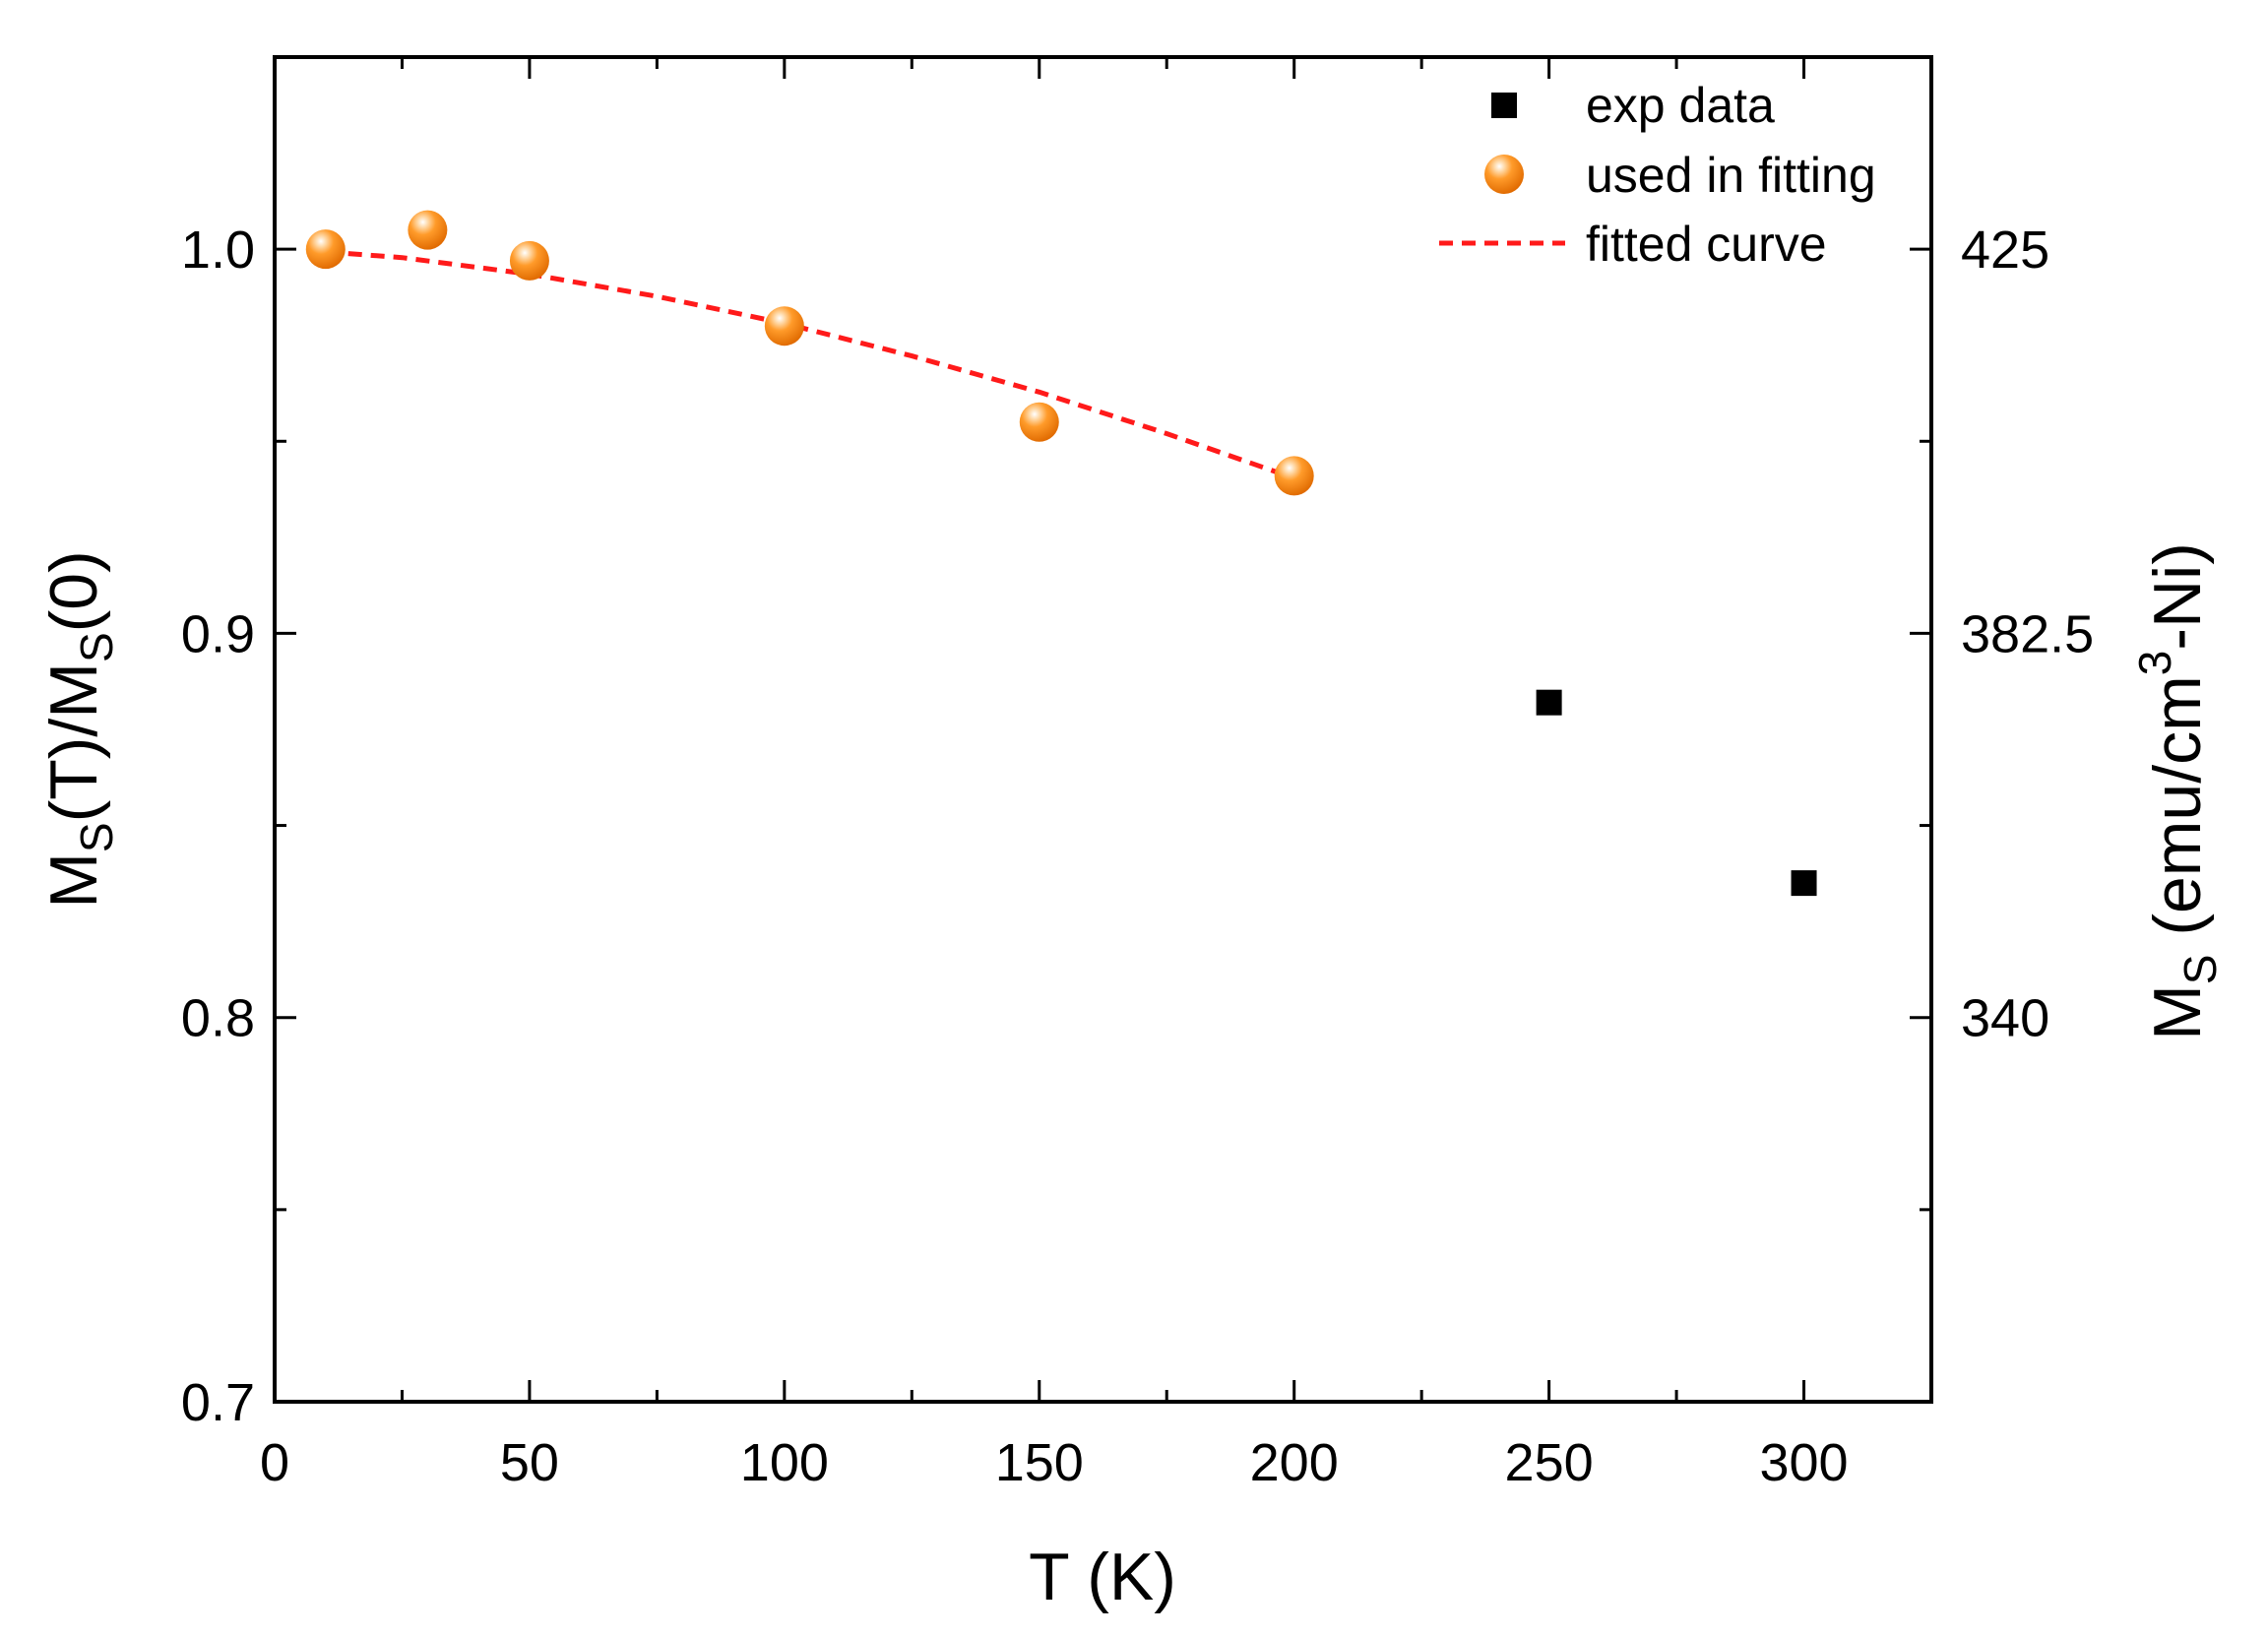 This screenshot has width=2268, height=1637. What do you see at coordinates (1680, 105) in the screenshot?
I see `legend-label-exp-data: exp data` at bounding box center [1680, 105].